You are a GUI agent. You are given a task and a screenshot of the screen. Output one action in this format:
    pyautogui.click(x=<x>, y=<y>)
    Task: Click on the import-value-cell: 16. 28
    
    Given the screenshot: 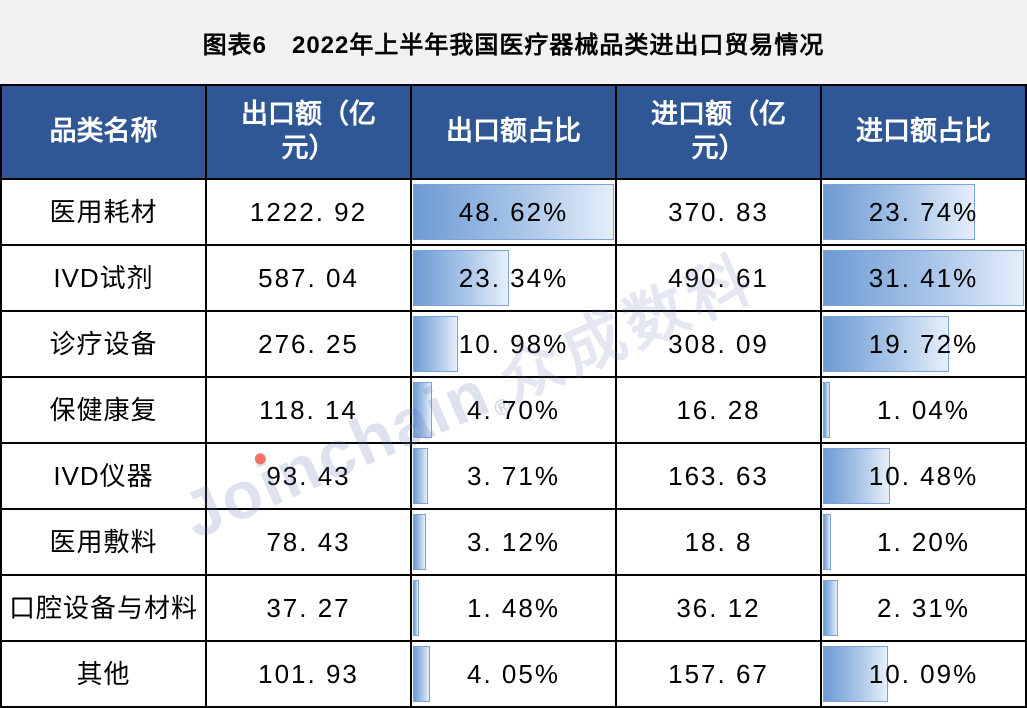 What is the action you would take?
    pyautogui.click(x=718, y=410)
    